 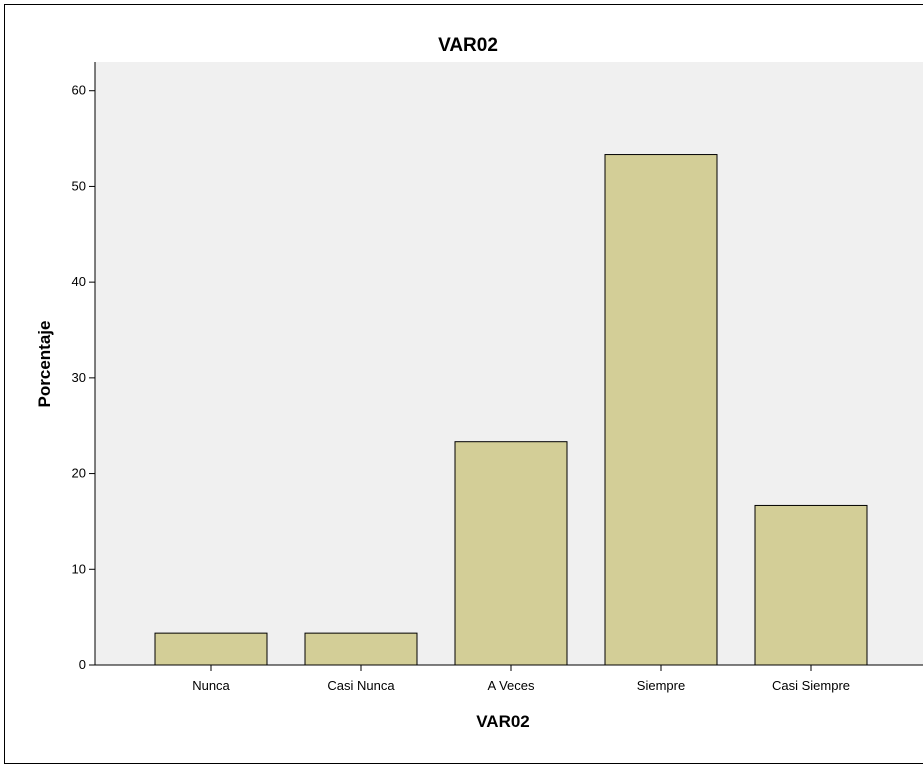 What do you see at coordinates (503, 721) in the screenshot?
I see `x-axis-label: VAR02` at bounding box center [503, 721].